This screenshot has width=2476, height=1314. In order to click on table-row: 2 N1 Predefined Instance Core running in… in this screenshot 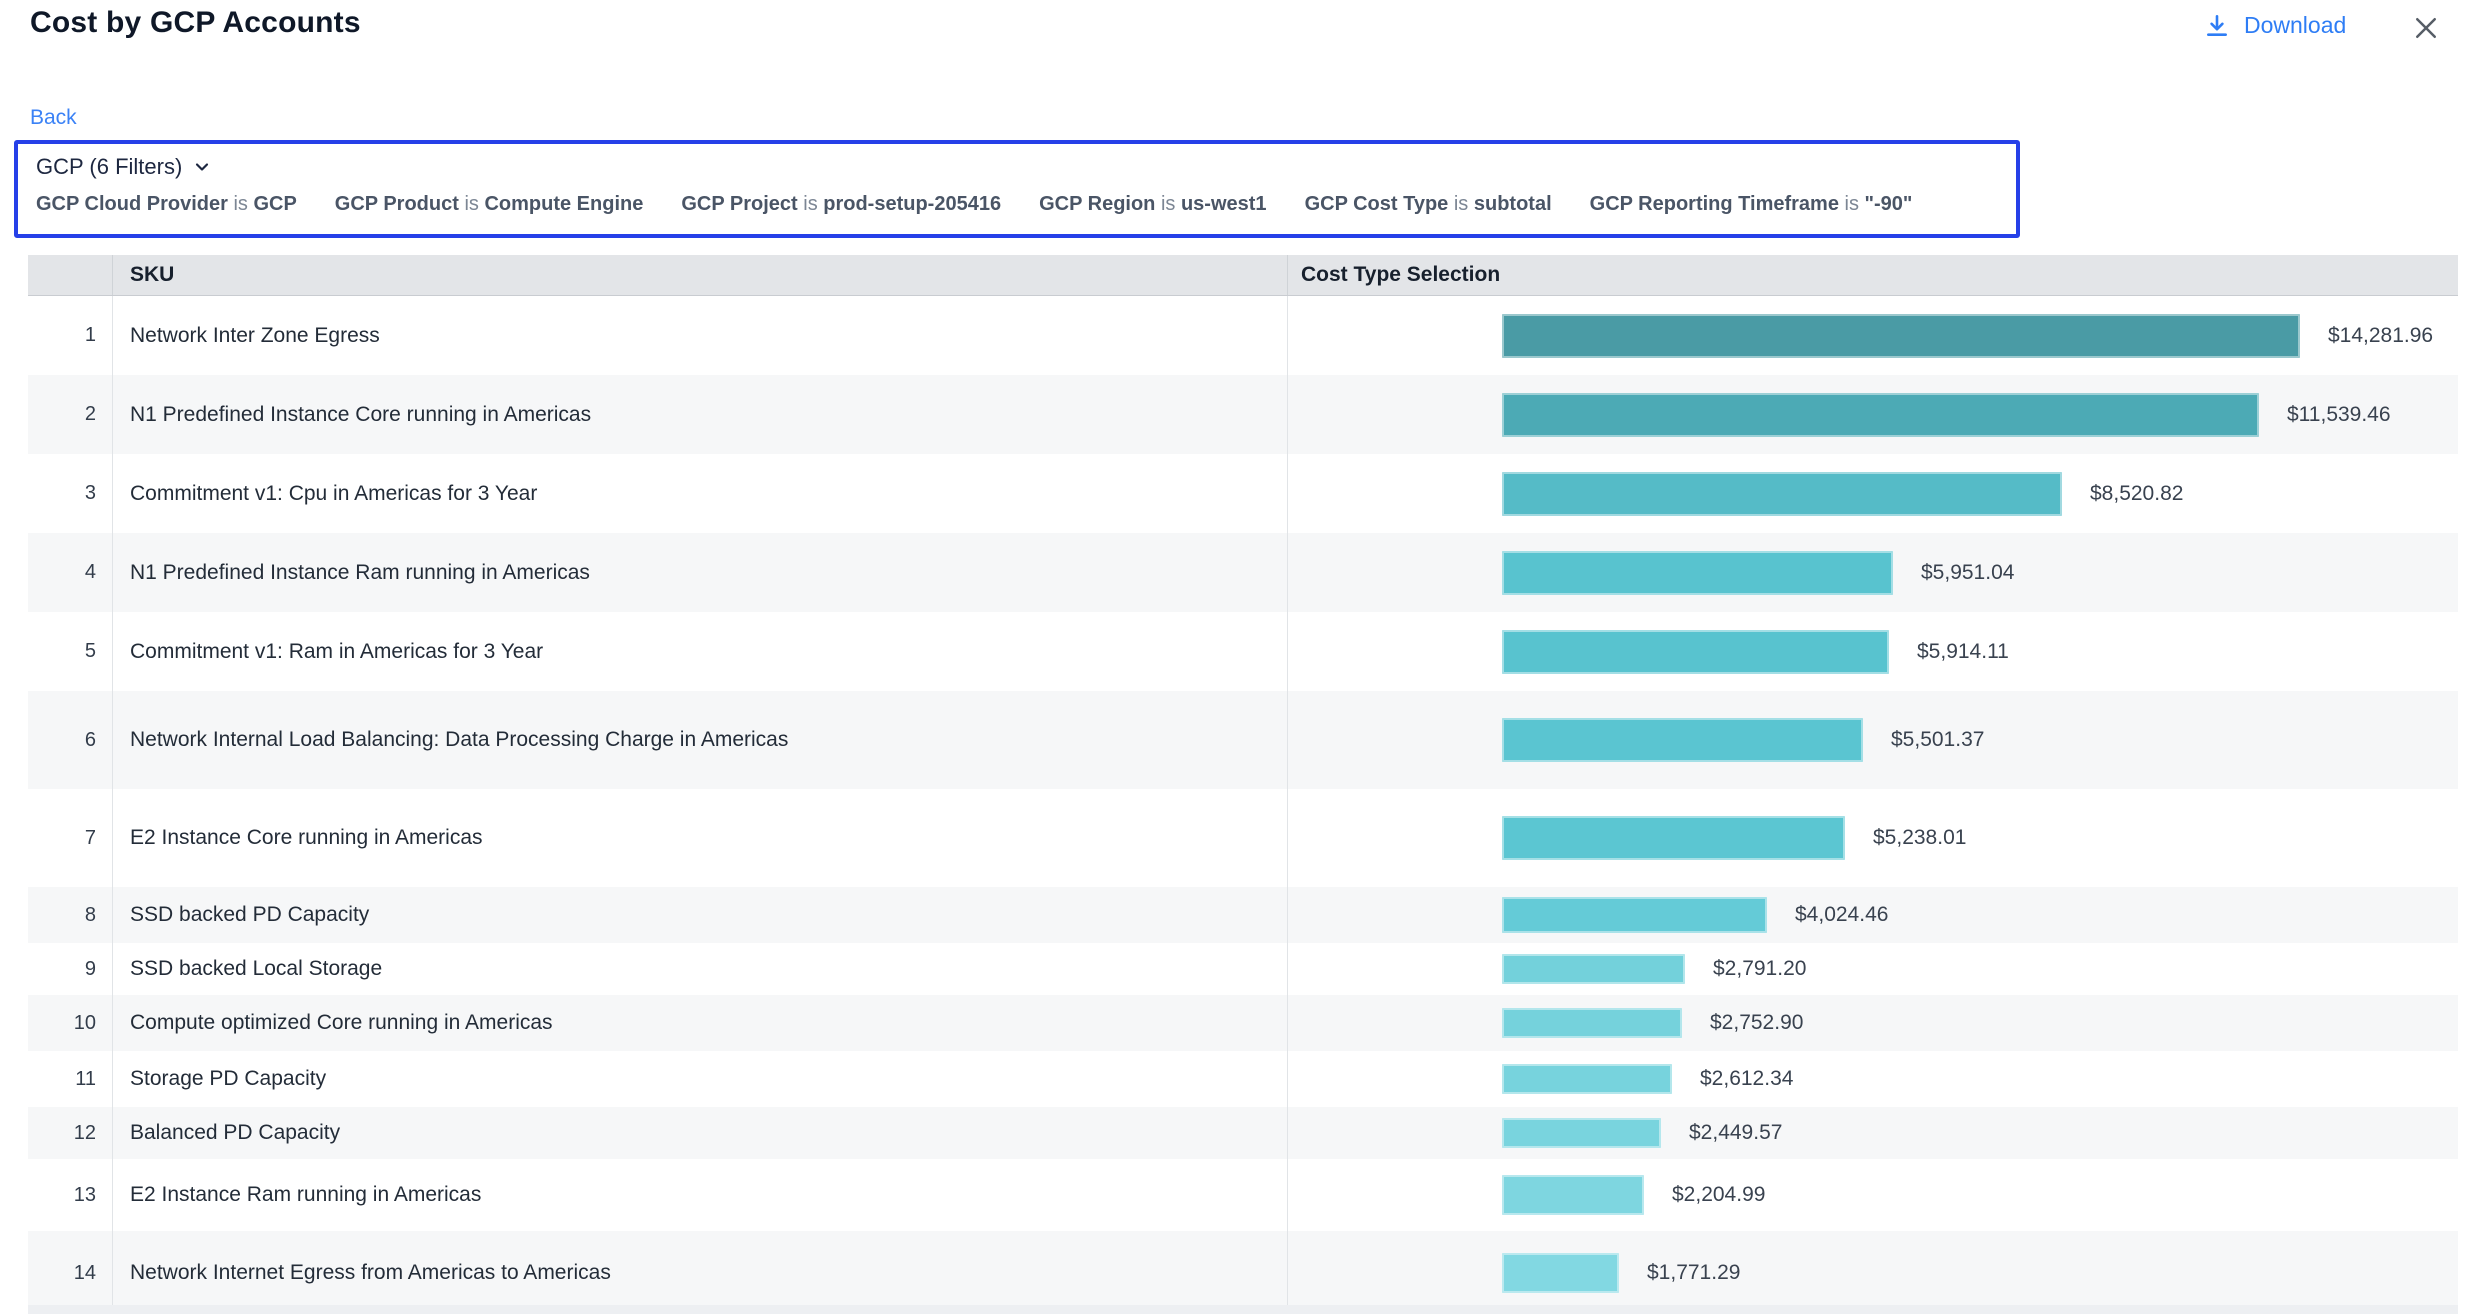, I will do `click(1243, 414)`.